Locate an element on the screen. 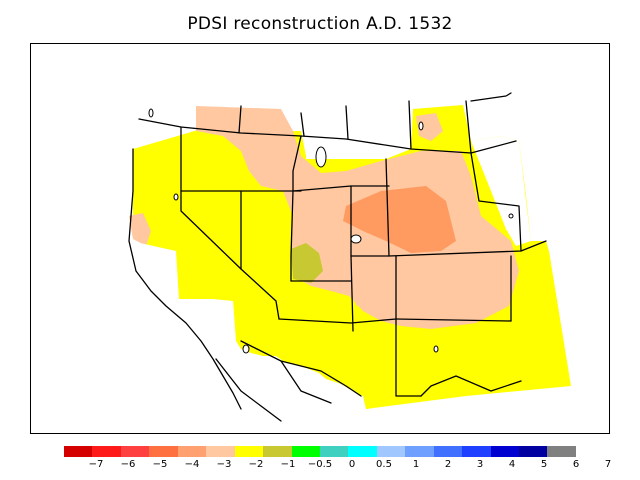  region-peach-south is located at coordinates (360, 288).